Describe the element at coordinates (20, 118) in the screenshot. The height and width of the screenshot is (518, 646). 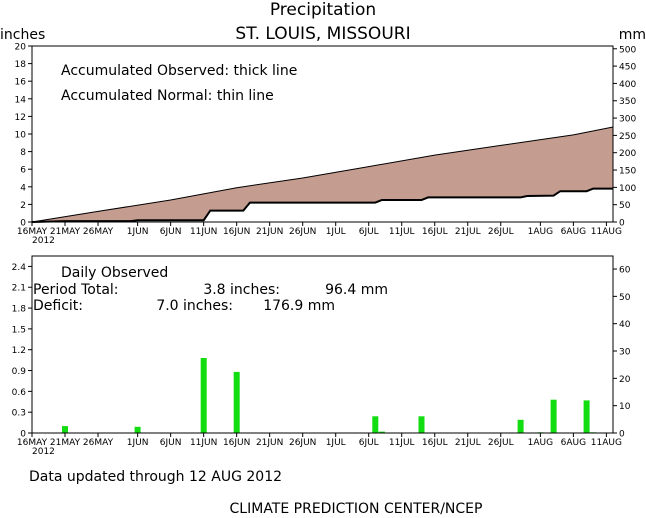
I see `y-tick-label: 12` at that location.